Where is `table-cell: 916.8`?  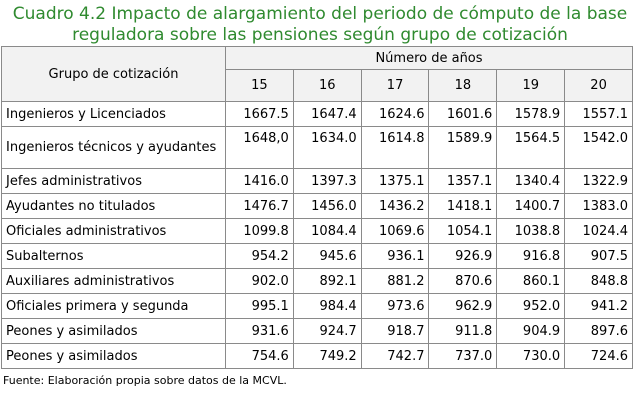
table-cell: 916.8 is located at coordinates (531, 256).